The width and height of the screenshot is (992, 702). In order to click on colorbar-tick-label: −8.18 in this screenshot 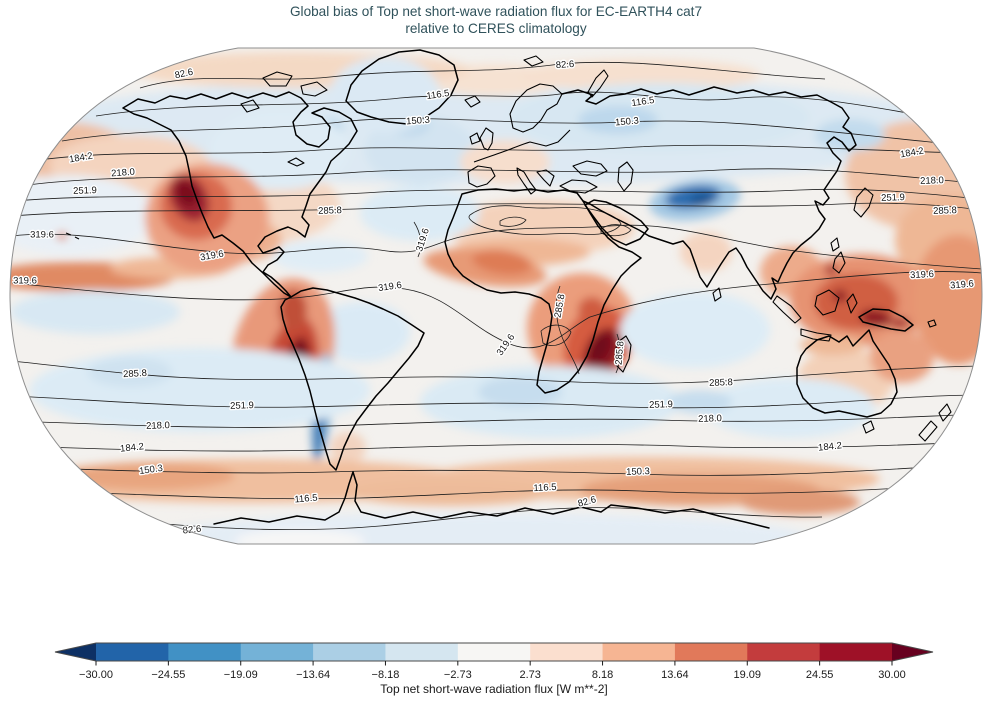, I will do `click(386, 675)`.